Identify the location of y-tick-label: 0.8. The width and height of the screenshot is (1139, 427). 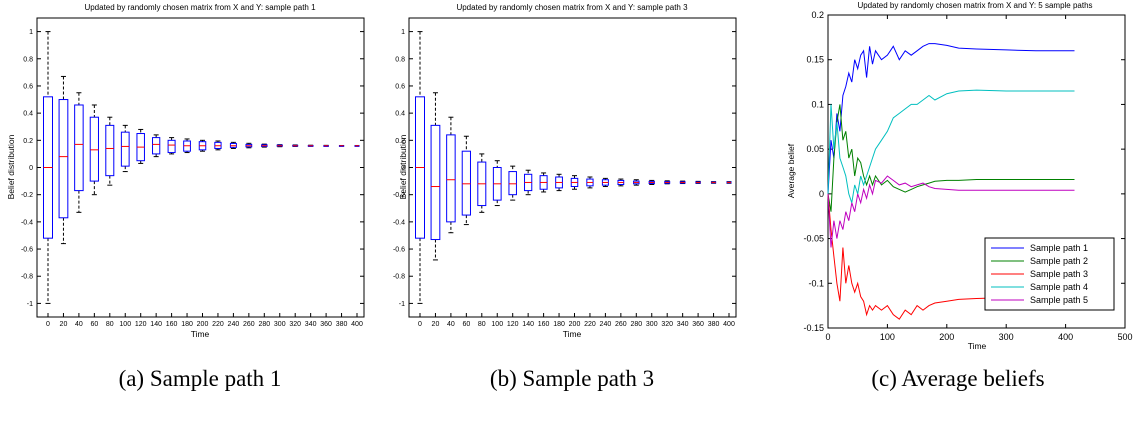
(400, 59).